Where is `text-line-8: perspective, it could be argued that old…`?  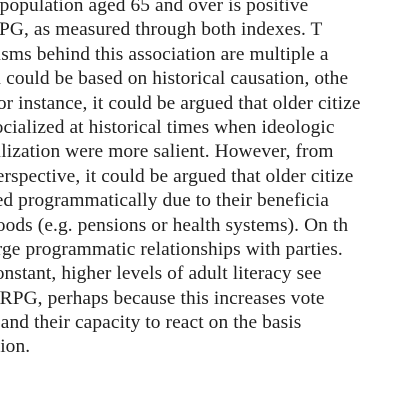 text-line-8: perspective, it could be argued that old… is located at coordinates (177, 176).